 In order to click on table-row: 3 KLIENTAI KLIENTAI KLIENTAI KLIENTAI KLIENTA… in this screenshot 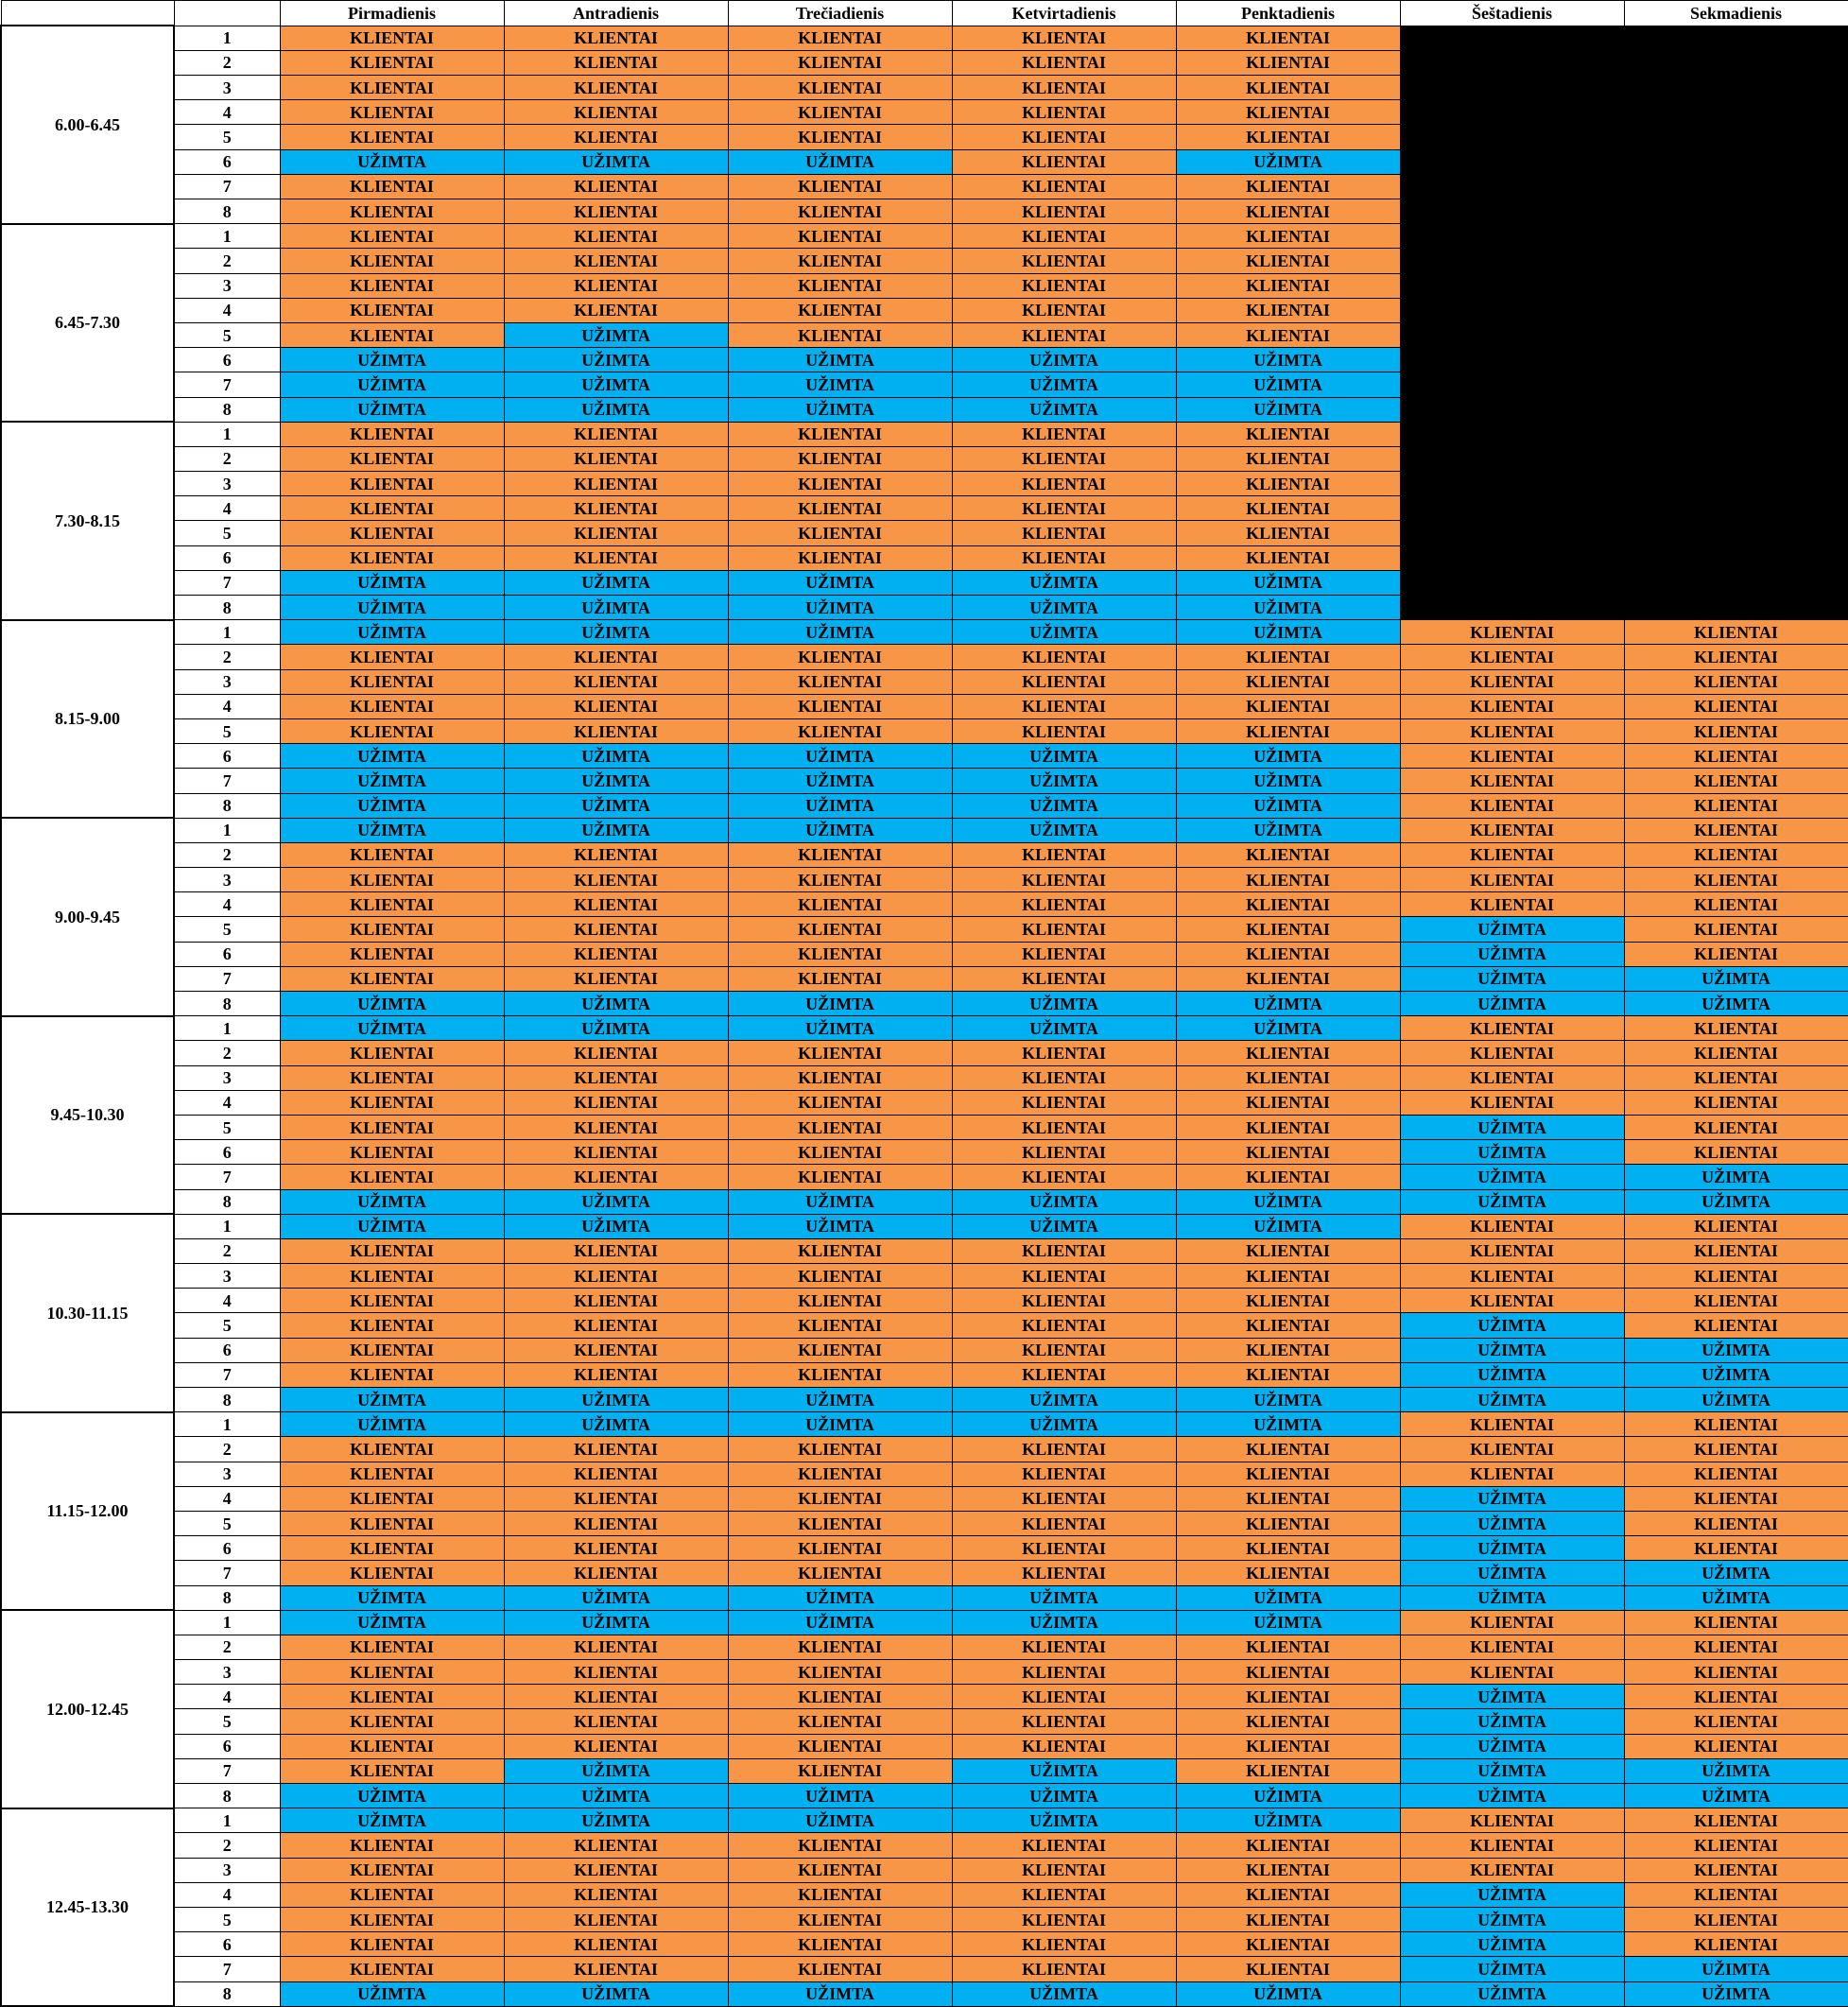, I will do `click(924, 285)`.